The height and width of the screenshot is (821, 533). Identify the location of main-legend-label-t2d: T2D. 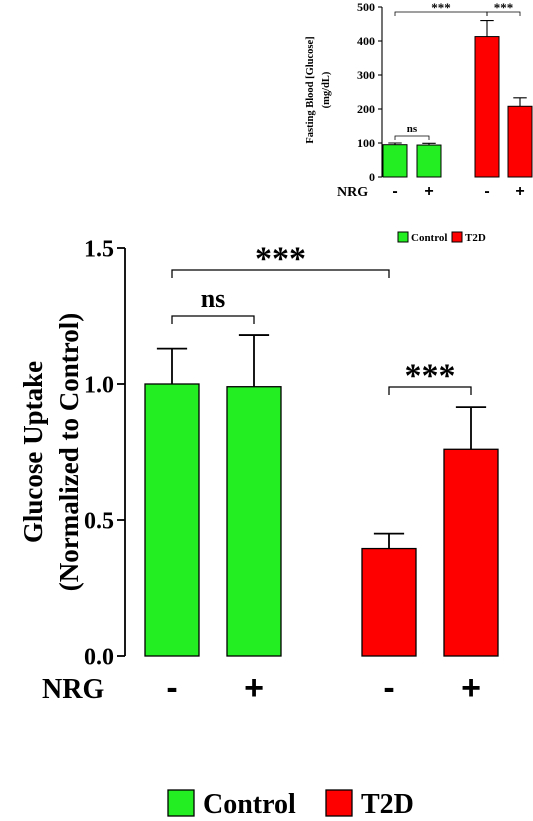
(387, 804).